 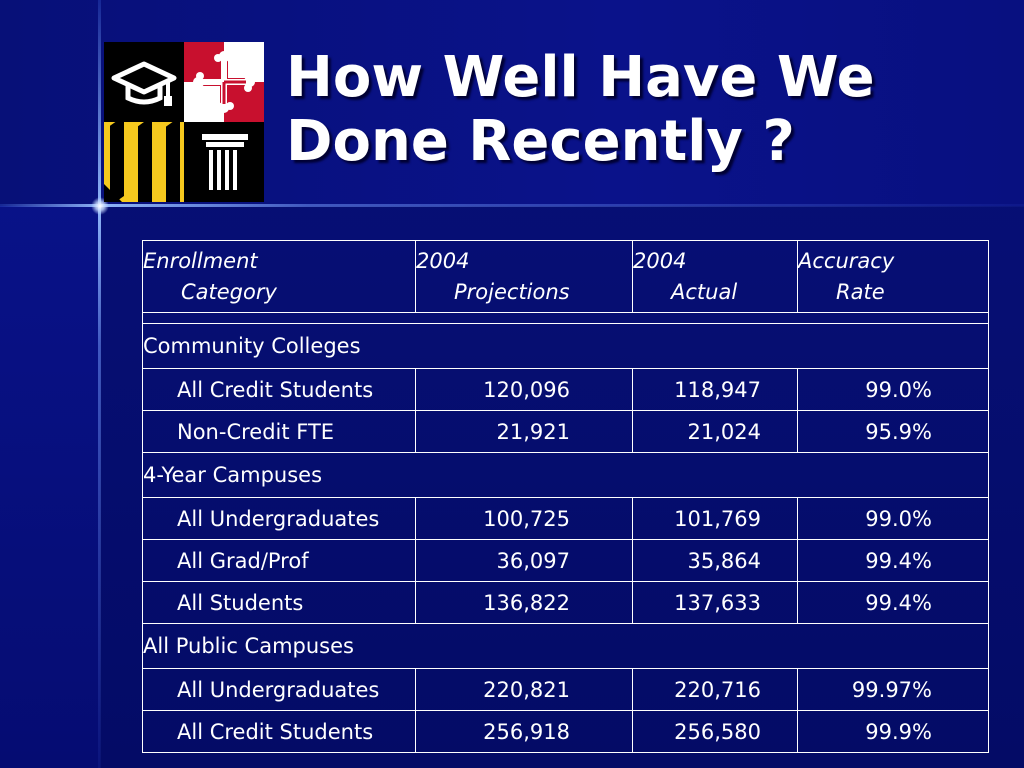 I want to click on section-row: All Public Campuses, so click(x=565, y=646).